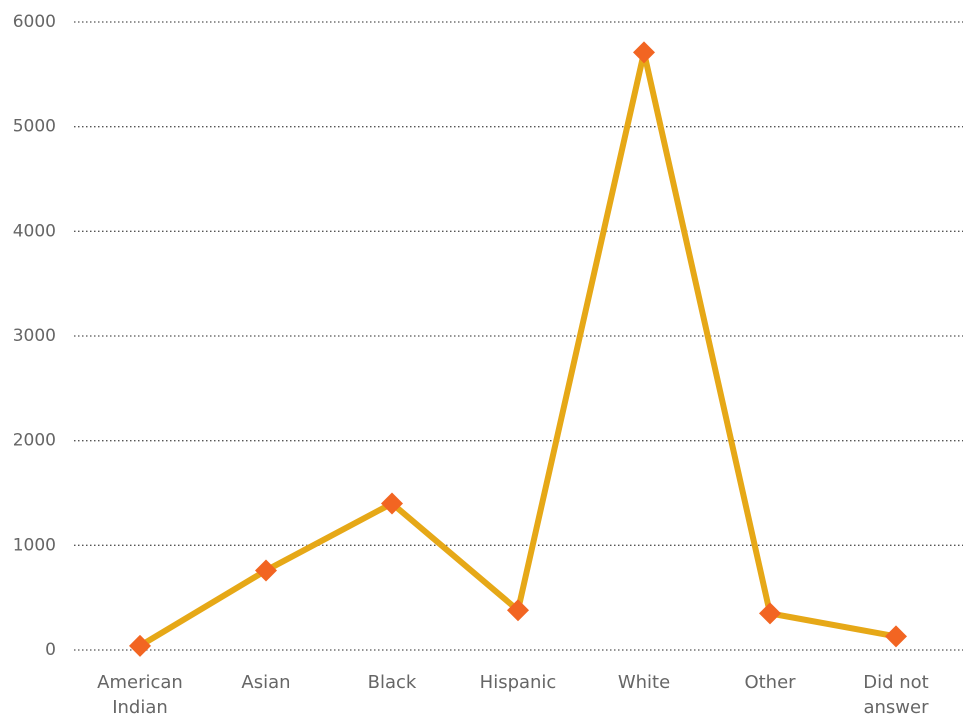 The width and height of the screenshot is (967, 717). What do you see at coordinates (392, 682) in the screenshot?
I see `x-category-label: Black` at bounding box center [392, 682].